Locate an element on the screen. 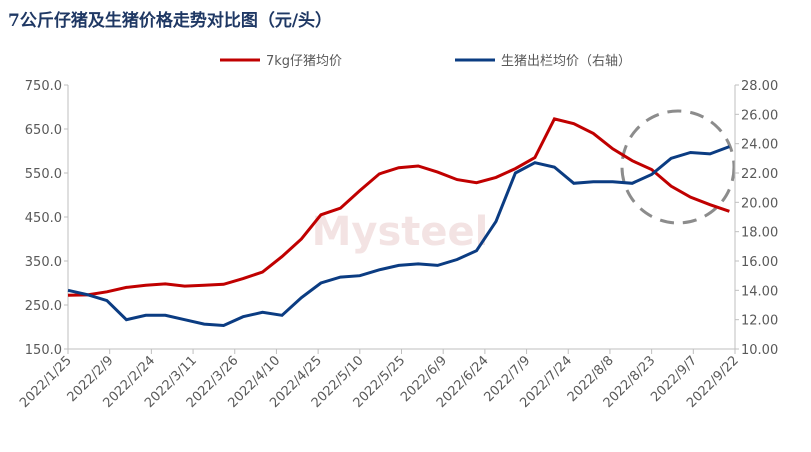  y-tick-label: 150.0 is located at coordinates (43, 350).